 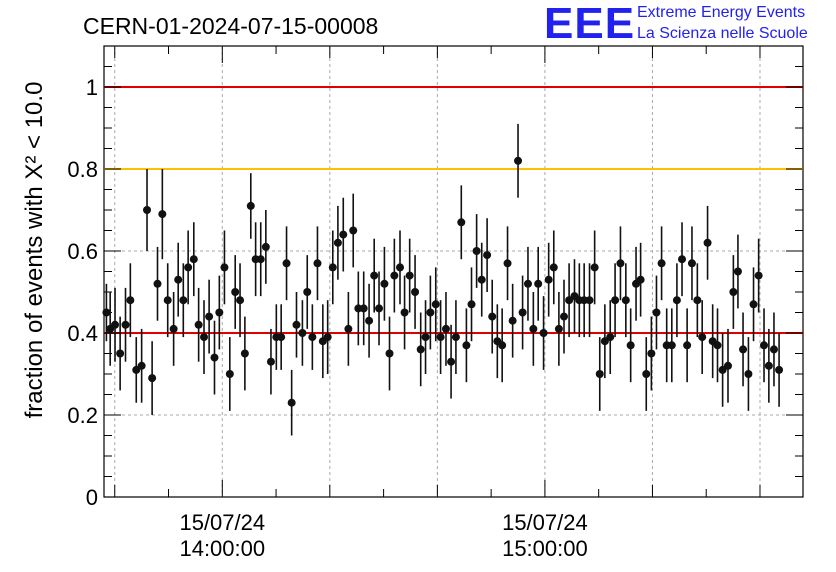 I want to click on y-tick-label: 0.2, so click(x=82, y=415).